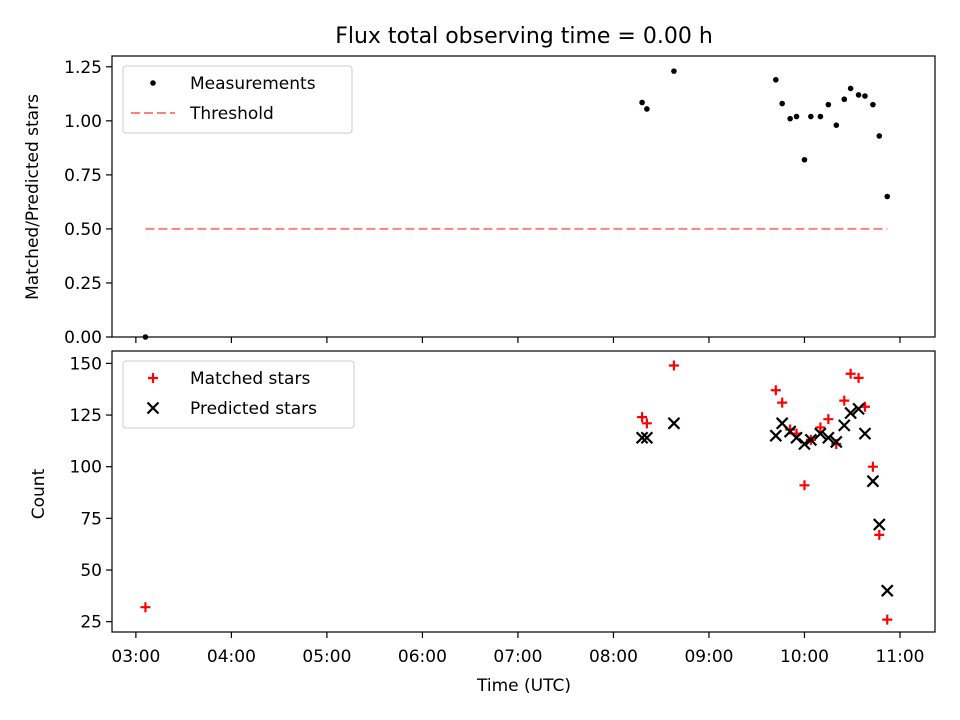 The width and height of the screenshot is (960, 720). I want to click on x-axis-label: Time (UTC), so click(523, 686).